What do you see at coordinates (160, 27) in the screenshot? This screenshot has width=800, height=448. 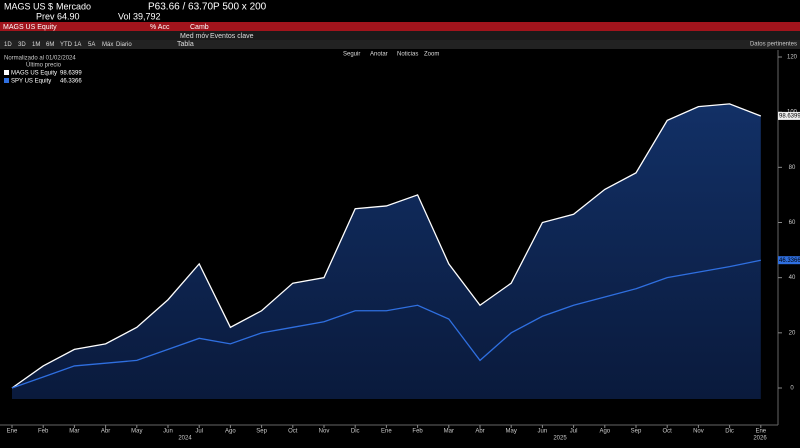 I see `acc: % Acc` at bounding box center [160, 27].